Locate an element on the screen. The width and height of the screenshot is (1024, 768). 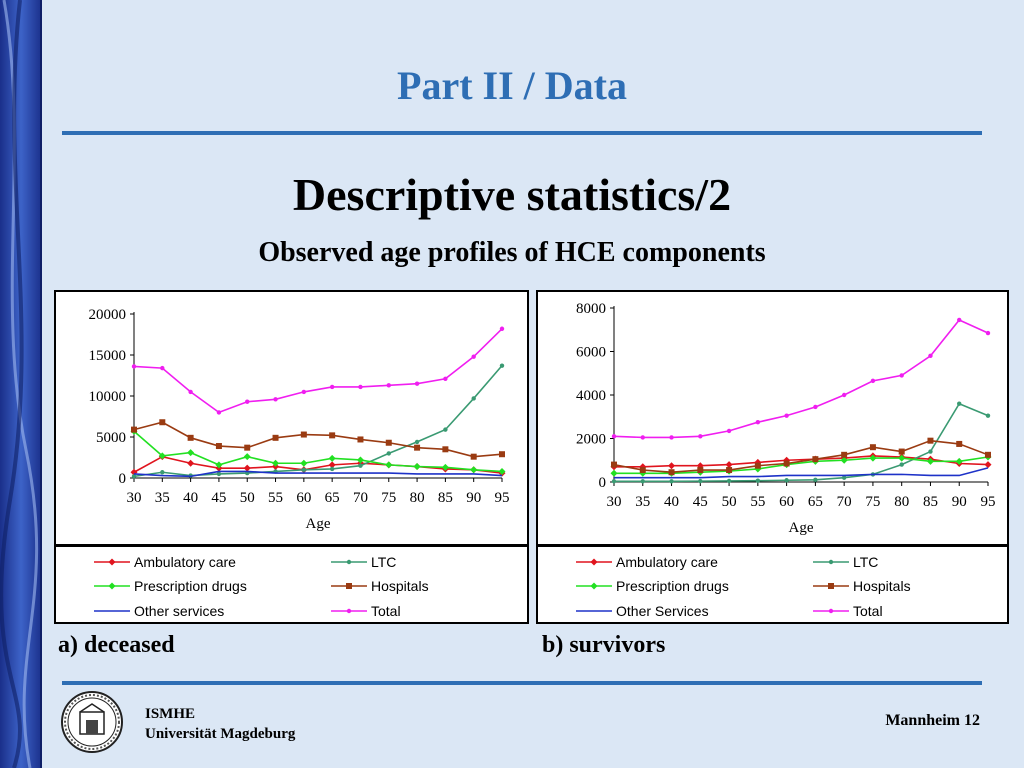
survivors-y-tick-label: 0 is located at coordinates (603, 483).